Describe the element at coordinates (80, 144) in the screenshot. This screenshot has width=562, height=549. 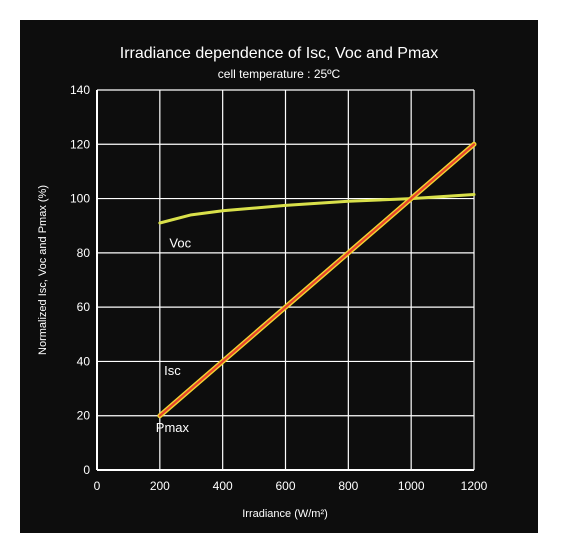
I see `y-tick-label: 120` at that location.